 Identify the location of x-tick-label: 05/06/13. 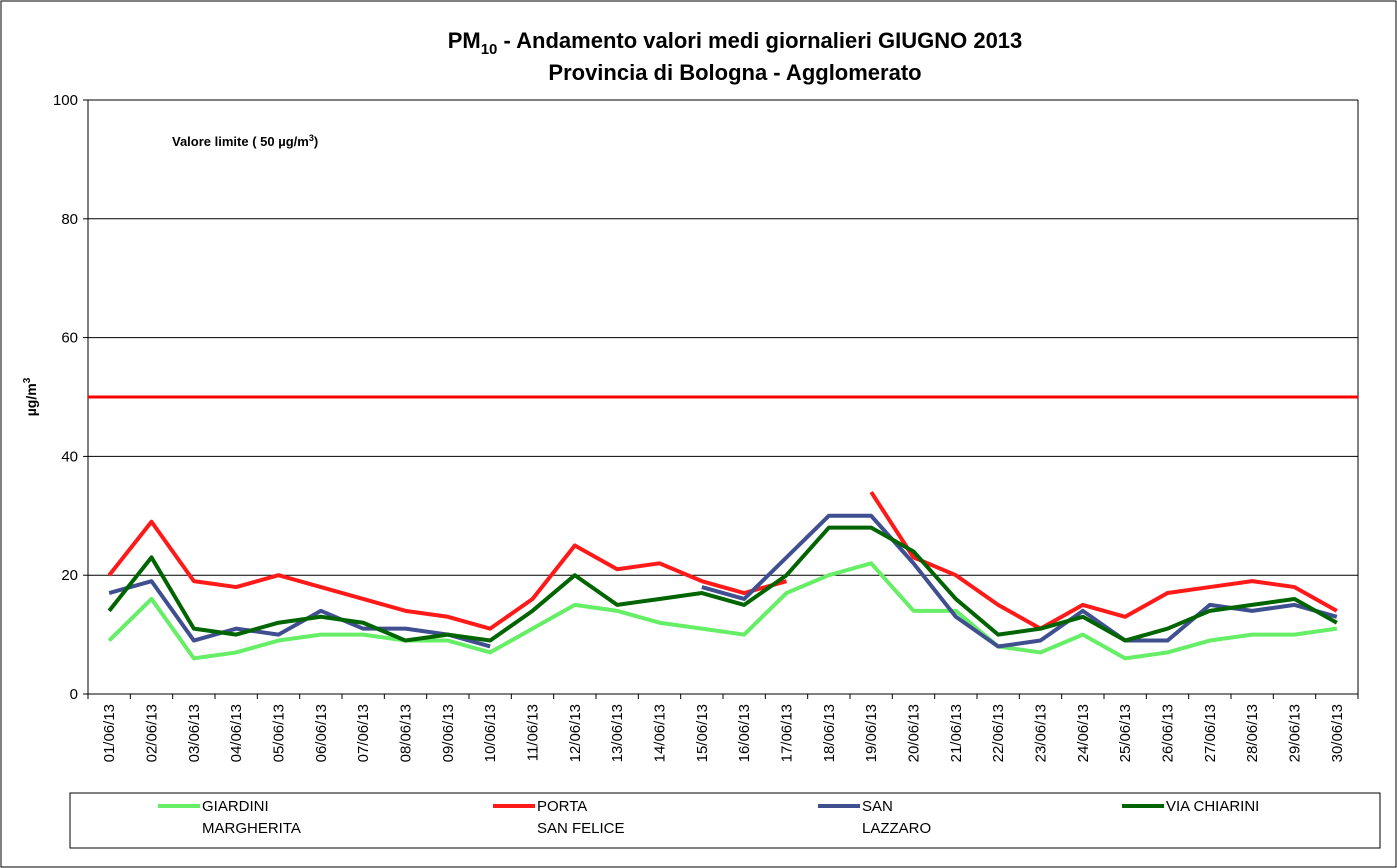
(279, 733).